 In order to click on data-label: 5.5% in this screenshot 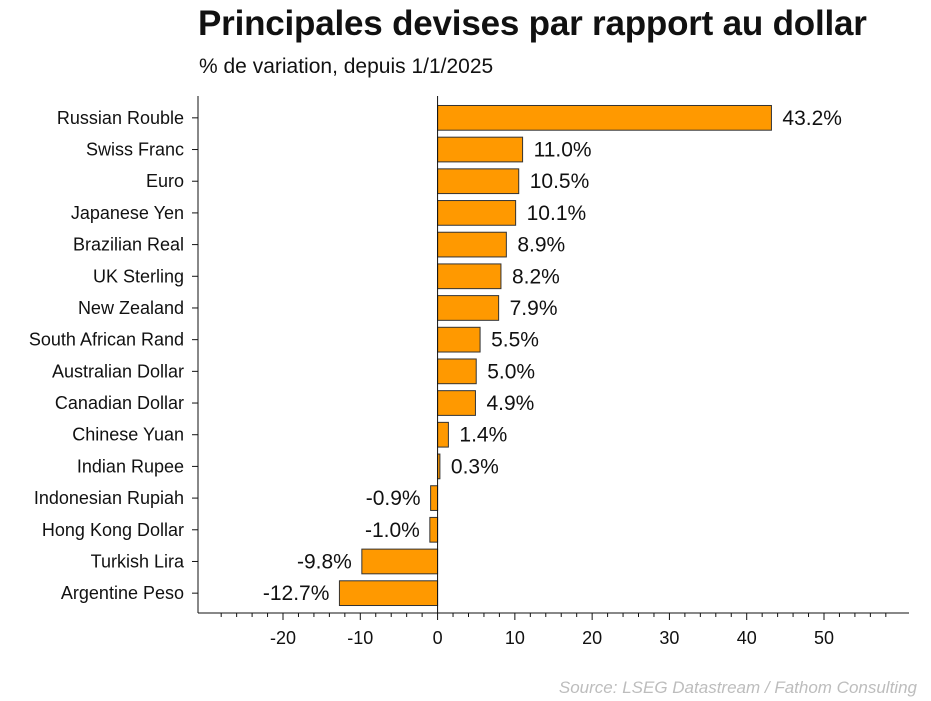, I will do `click(515, 340)`.